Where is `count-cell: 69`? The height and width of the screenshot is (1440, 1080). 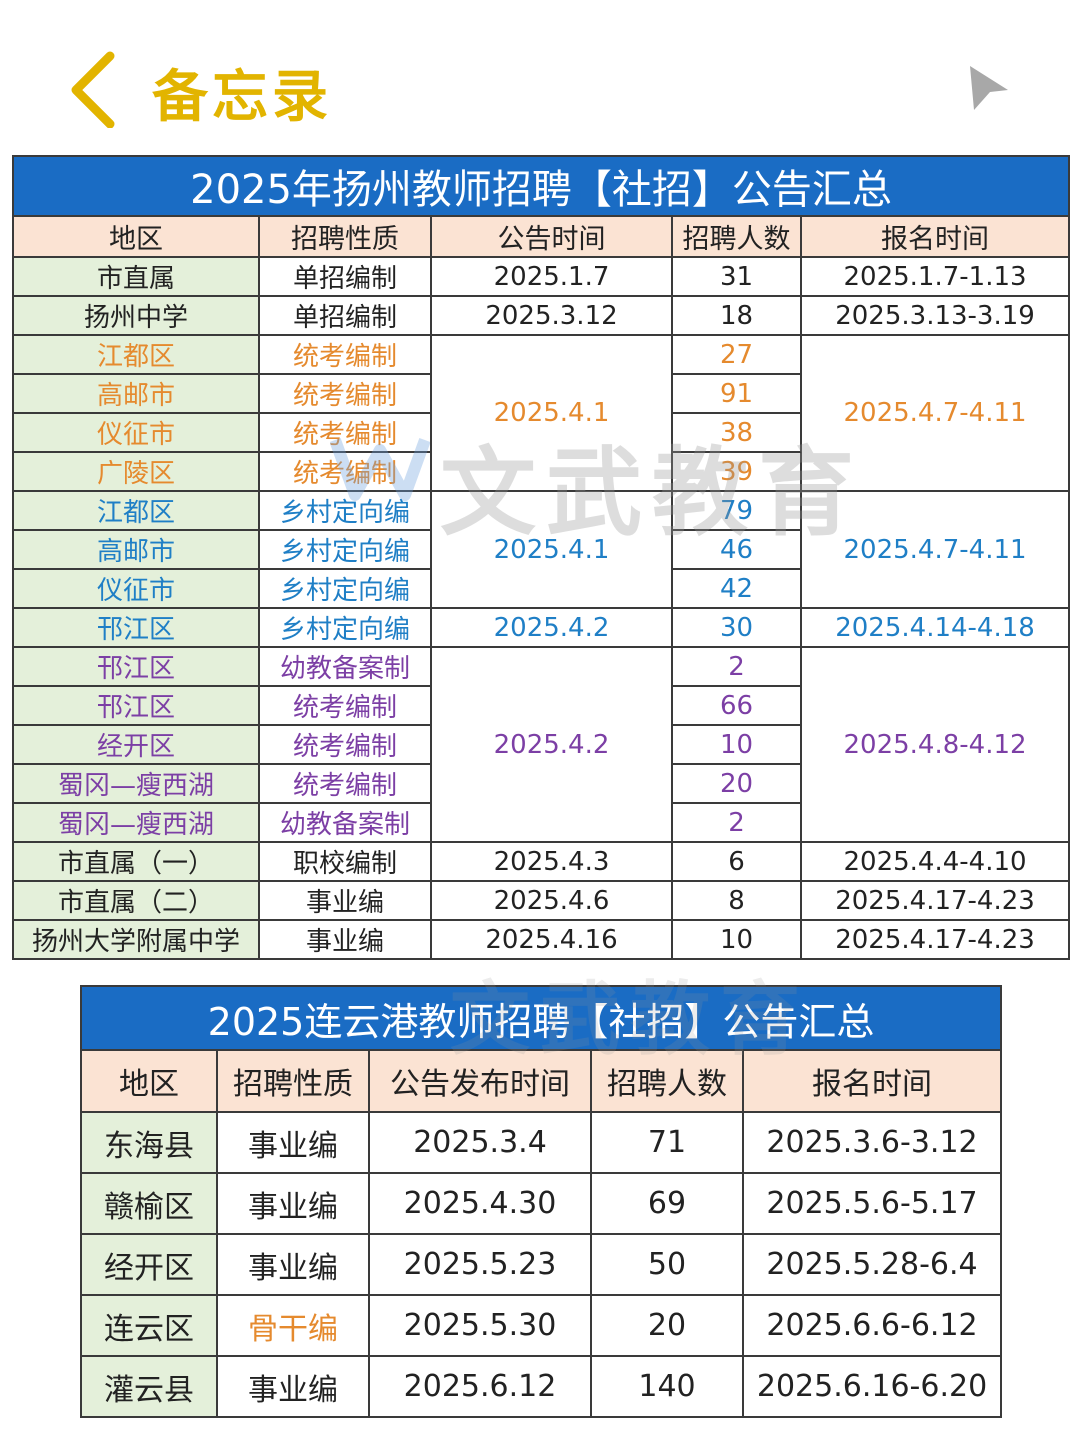
count-cell: 69 is located at coordinates (667, 1203).